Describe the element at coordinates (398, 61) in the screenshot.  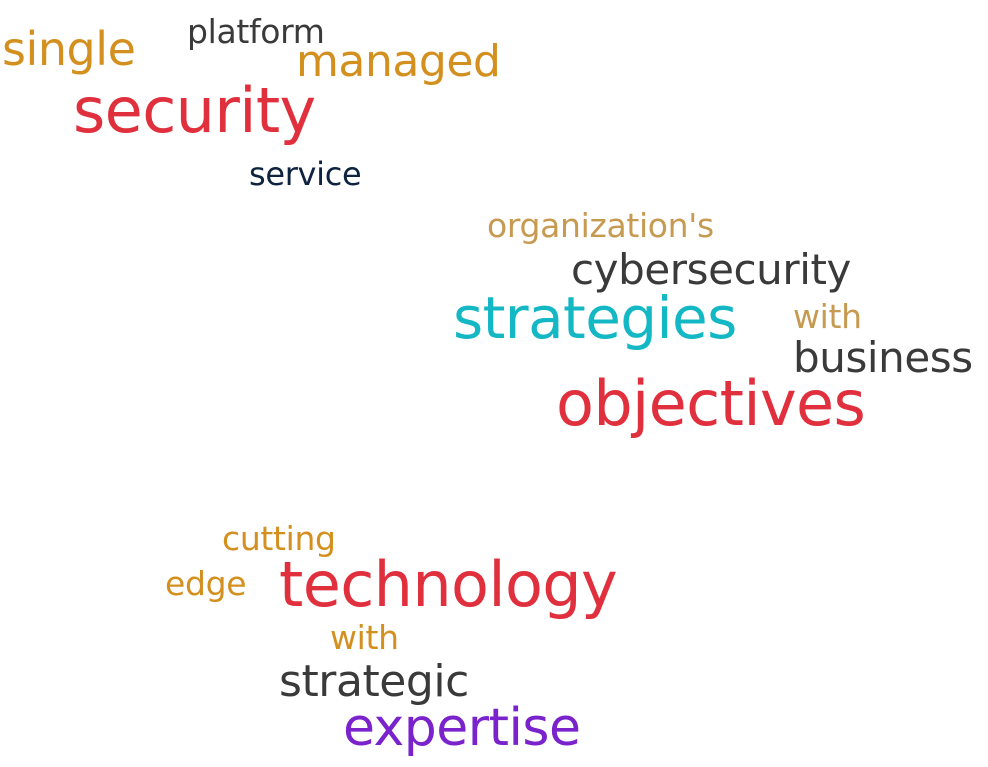
I see `word-managed: managed` at that location.